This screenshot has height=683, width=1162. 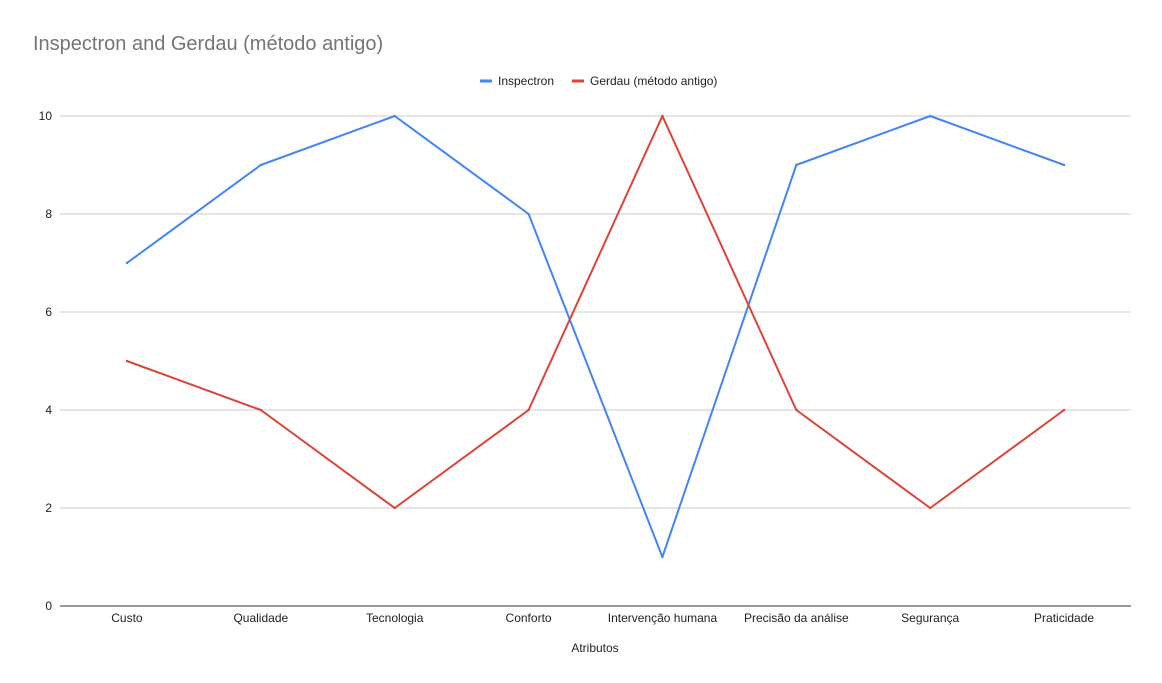 I want to click on legend: Inspectron Gerdau (método antigo), so click(x=598, y=81).